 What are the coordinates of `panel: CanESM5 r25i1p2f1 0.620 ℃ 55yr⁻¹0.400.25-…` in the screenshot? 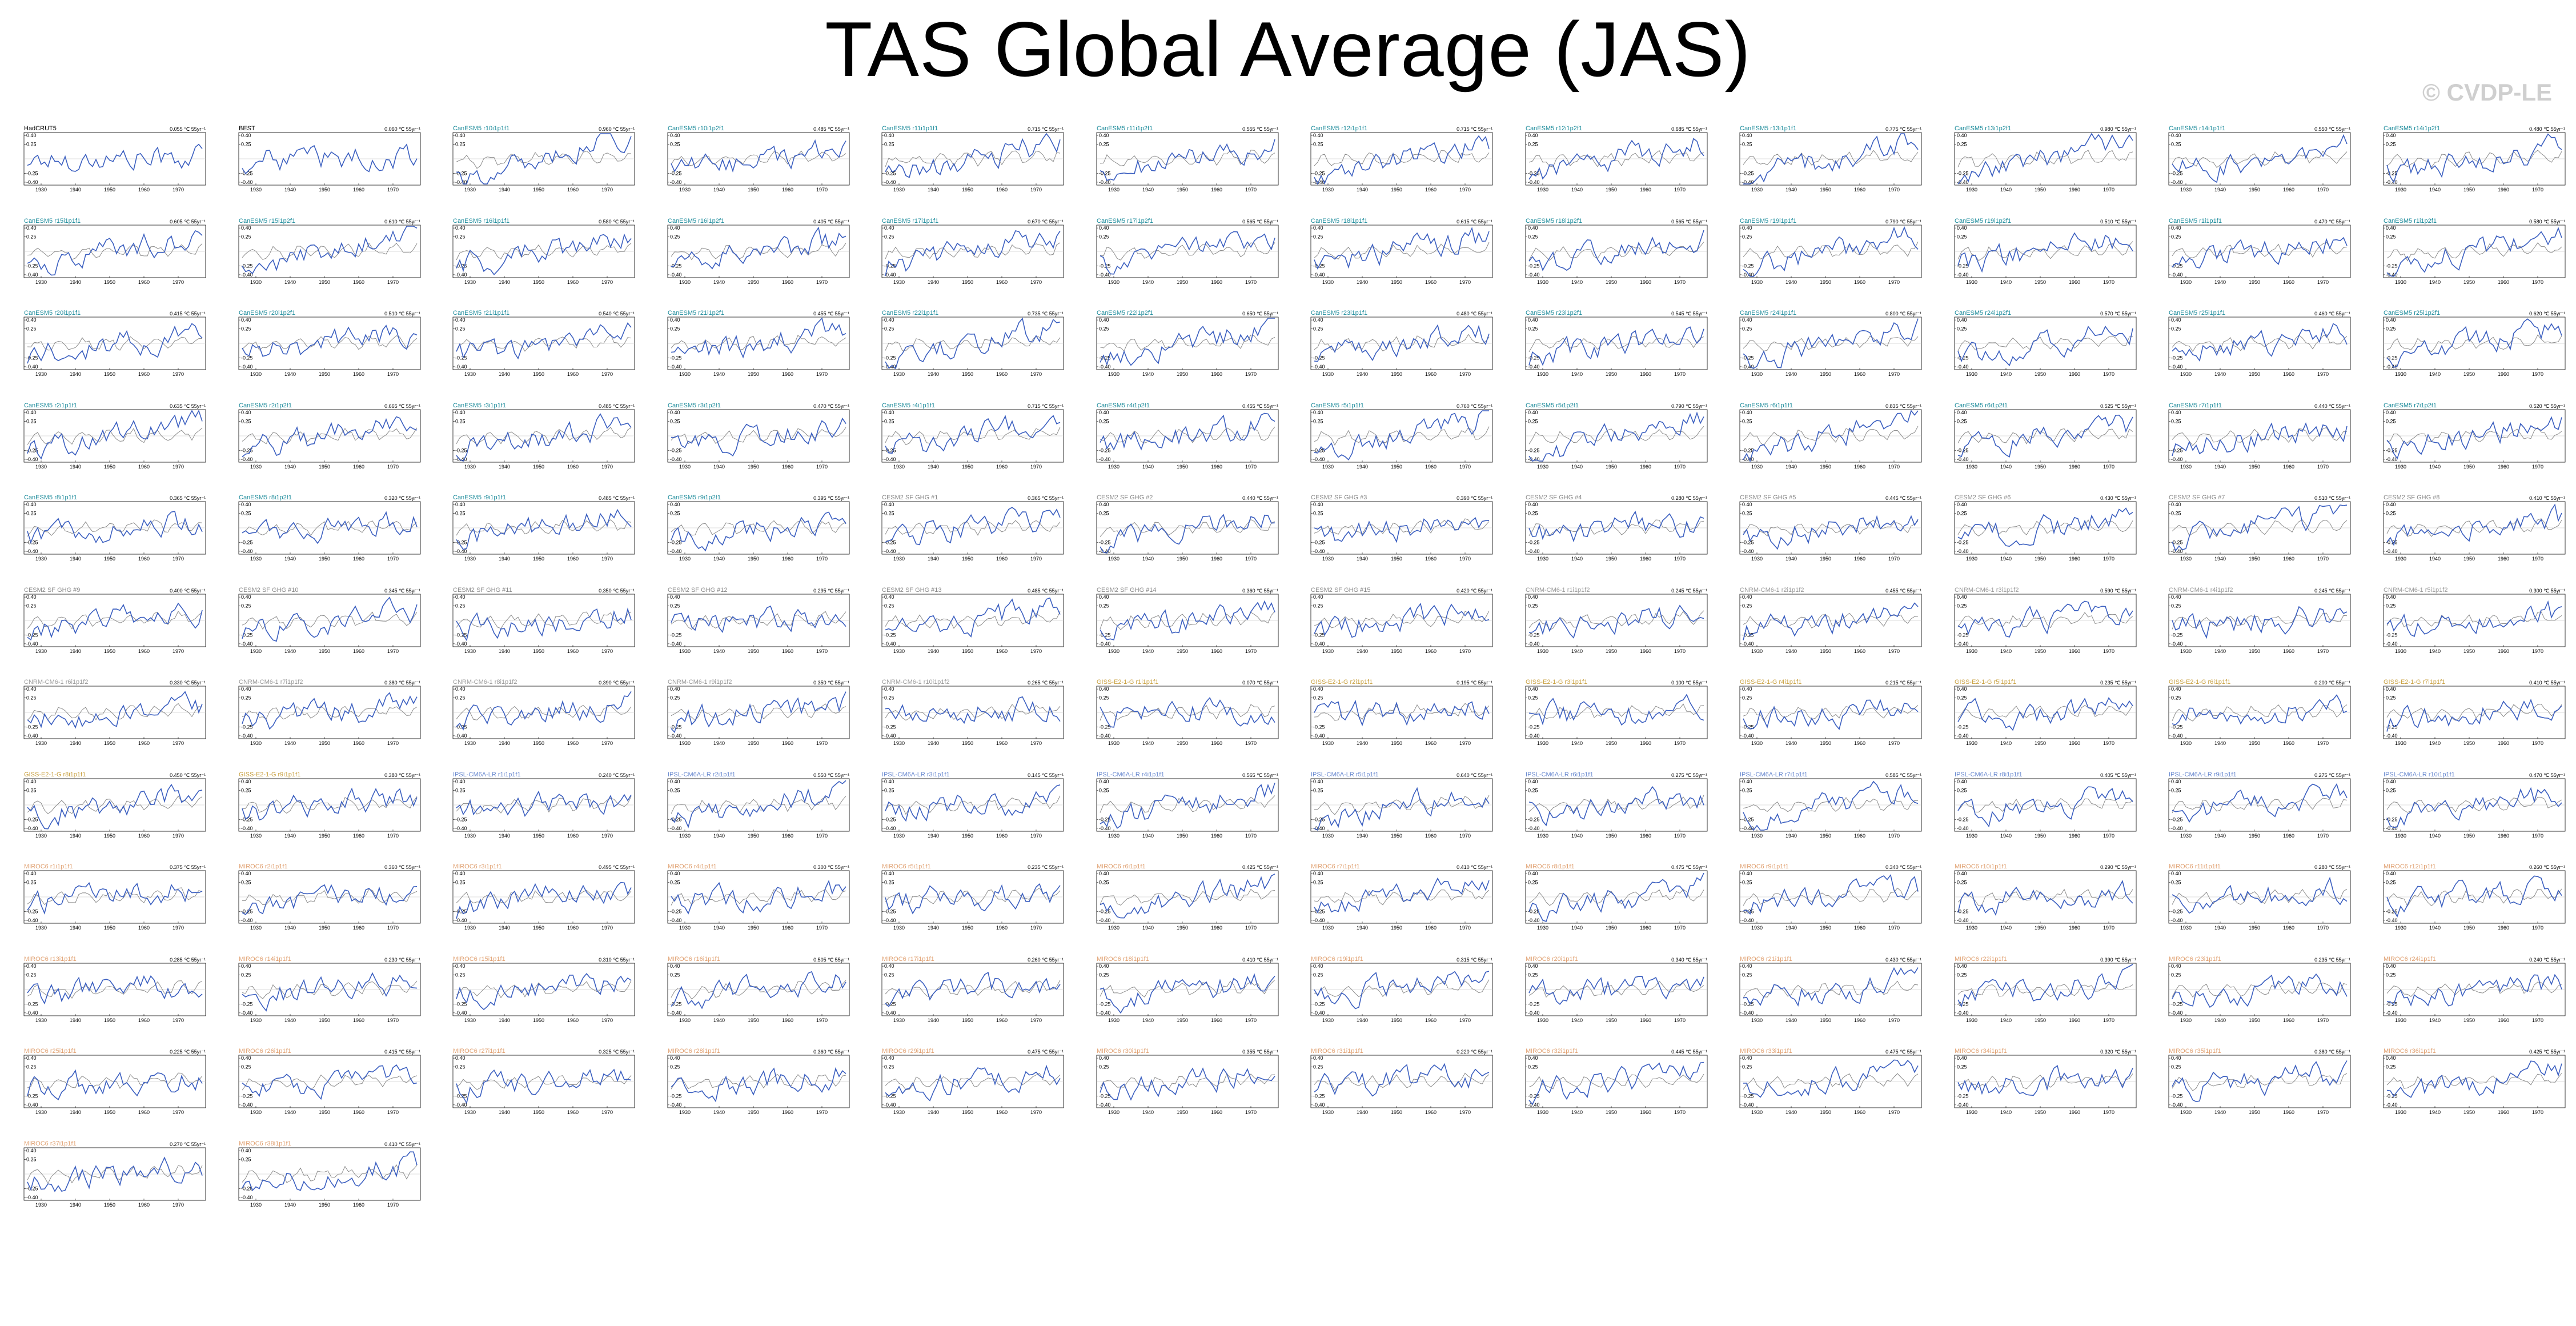 It's located at (2474, 343).